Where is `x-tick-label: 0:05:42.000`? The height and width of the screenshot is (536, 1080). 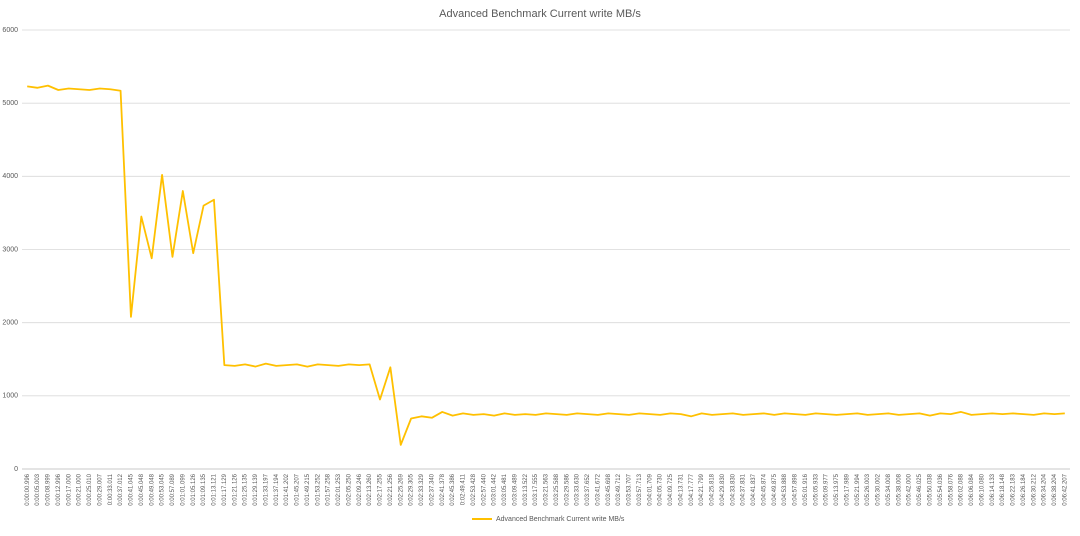 x-tick-label: 0:05:42.000 is located at coordinates (910, 489).